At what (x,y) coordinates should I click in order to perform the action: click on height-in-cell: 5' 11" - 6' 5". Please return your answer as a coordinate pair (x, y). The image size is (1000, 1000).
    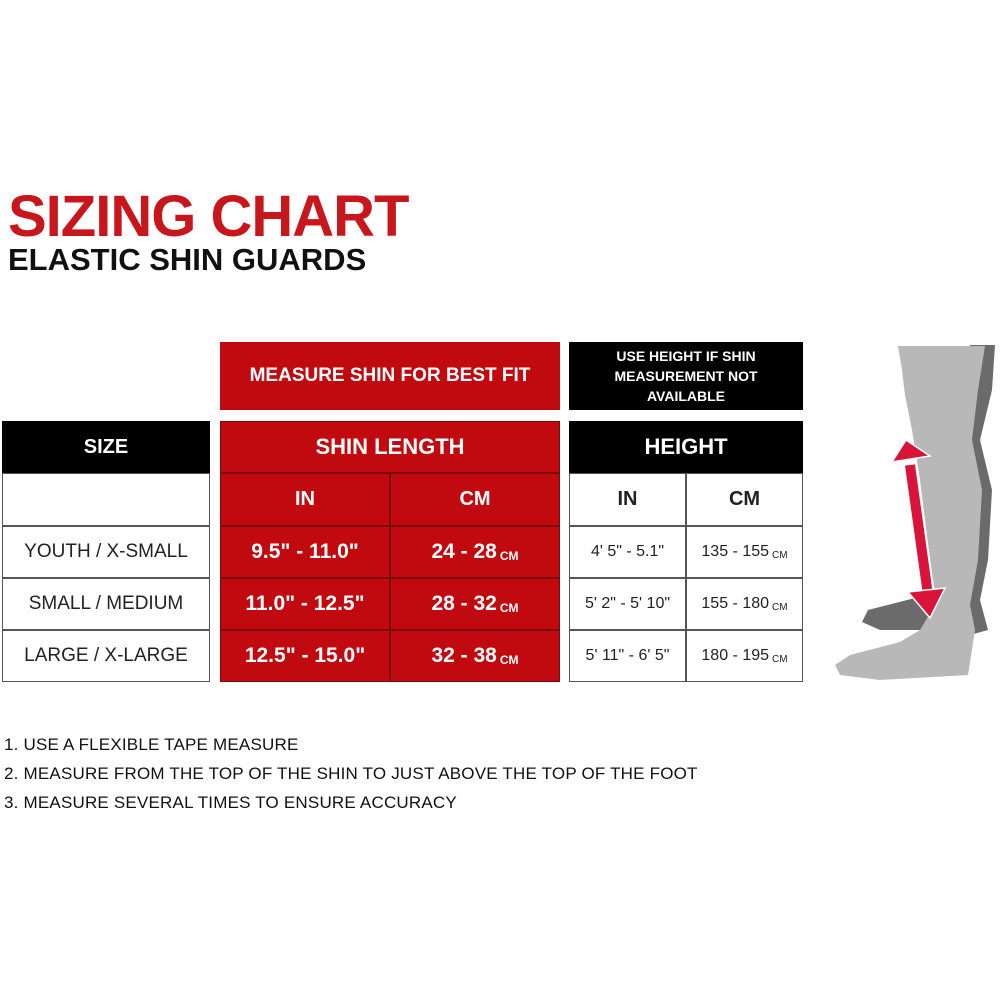
    Looking at the image, I should click on (627, 656).